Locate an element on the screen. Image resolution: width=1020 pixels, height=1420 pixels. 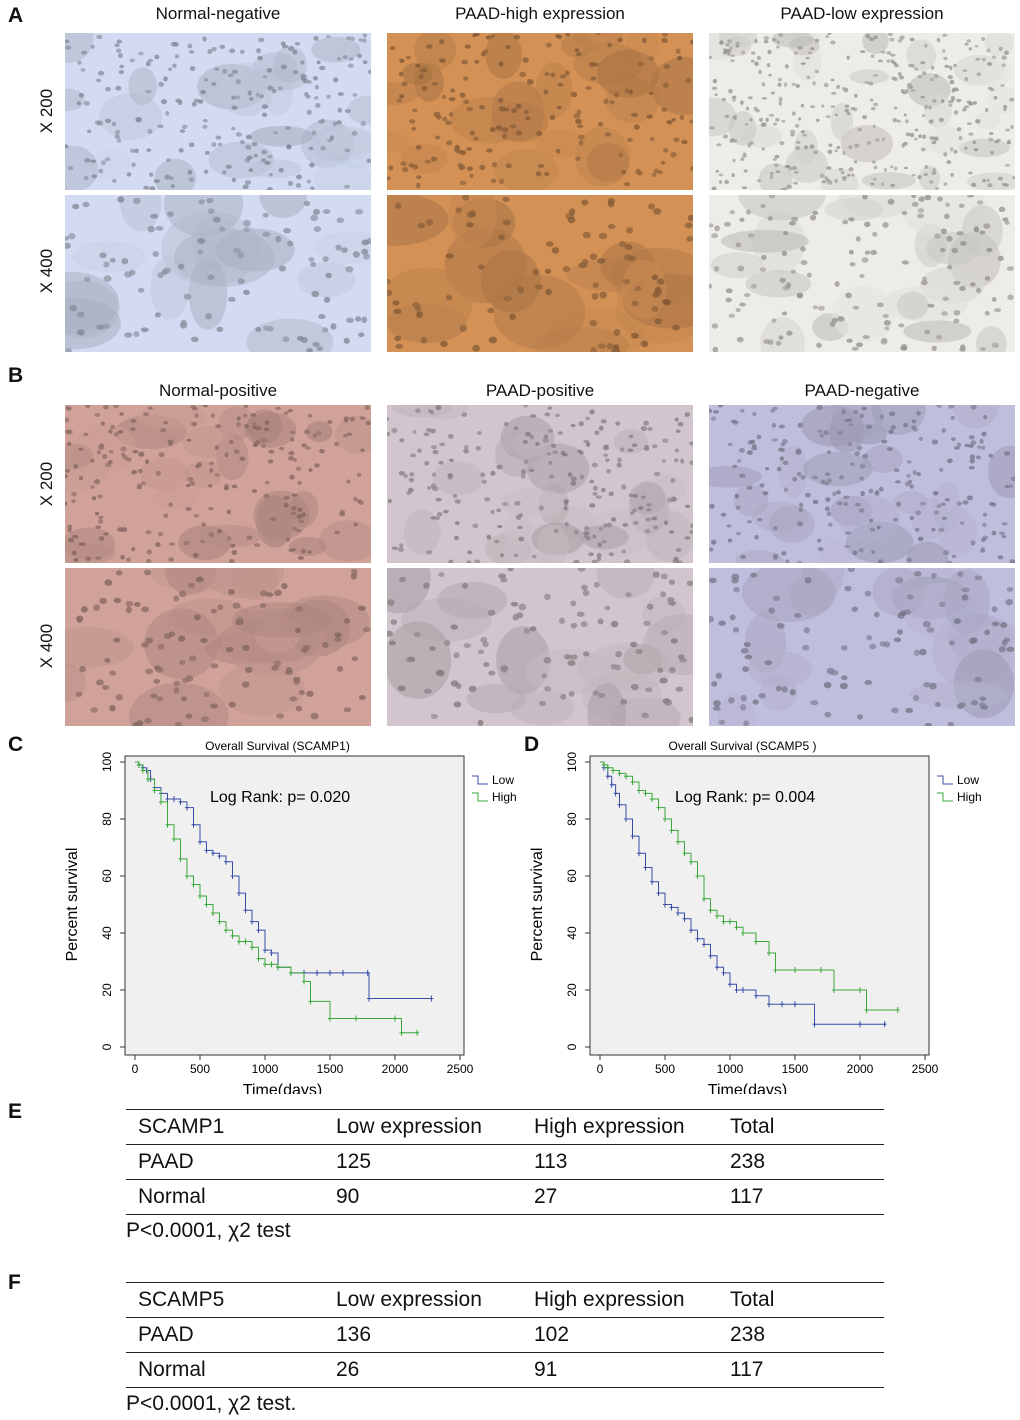
panel-b-col-title-2: PAAD-positive is located at coordinates (540, 390).